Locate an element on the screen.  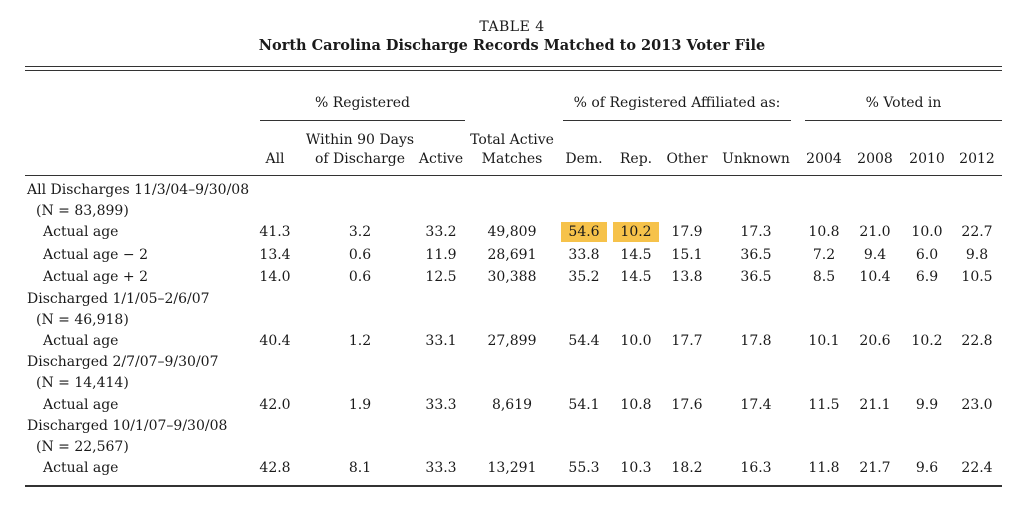
table-cell: 41.3 is located at coordinates (275, 232).